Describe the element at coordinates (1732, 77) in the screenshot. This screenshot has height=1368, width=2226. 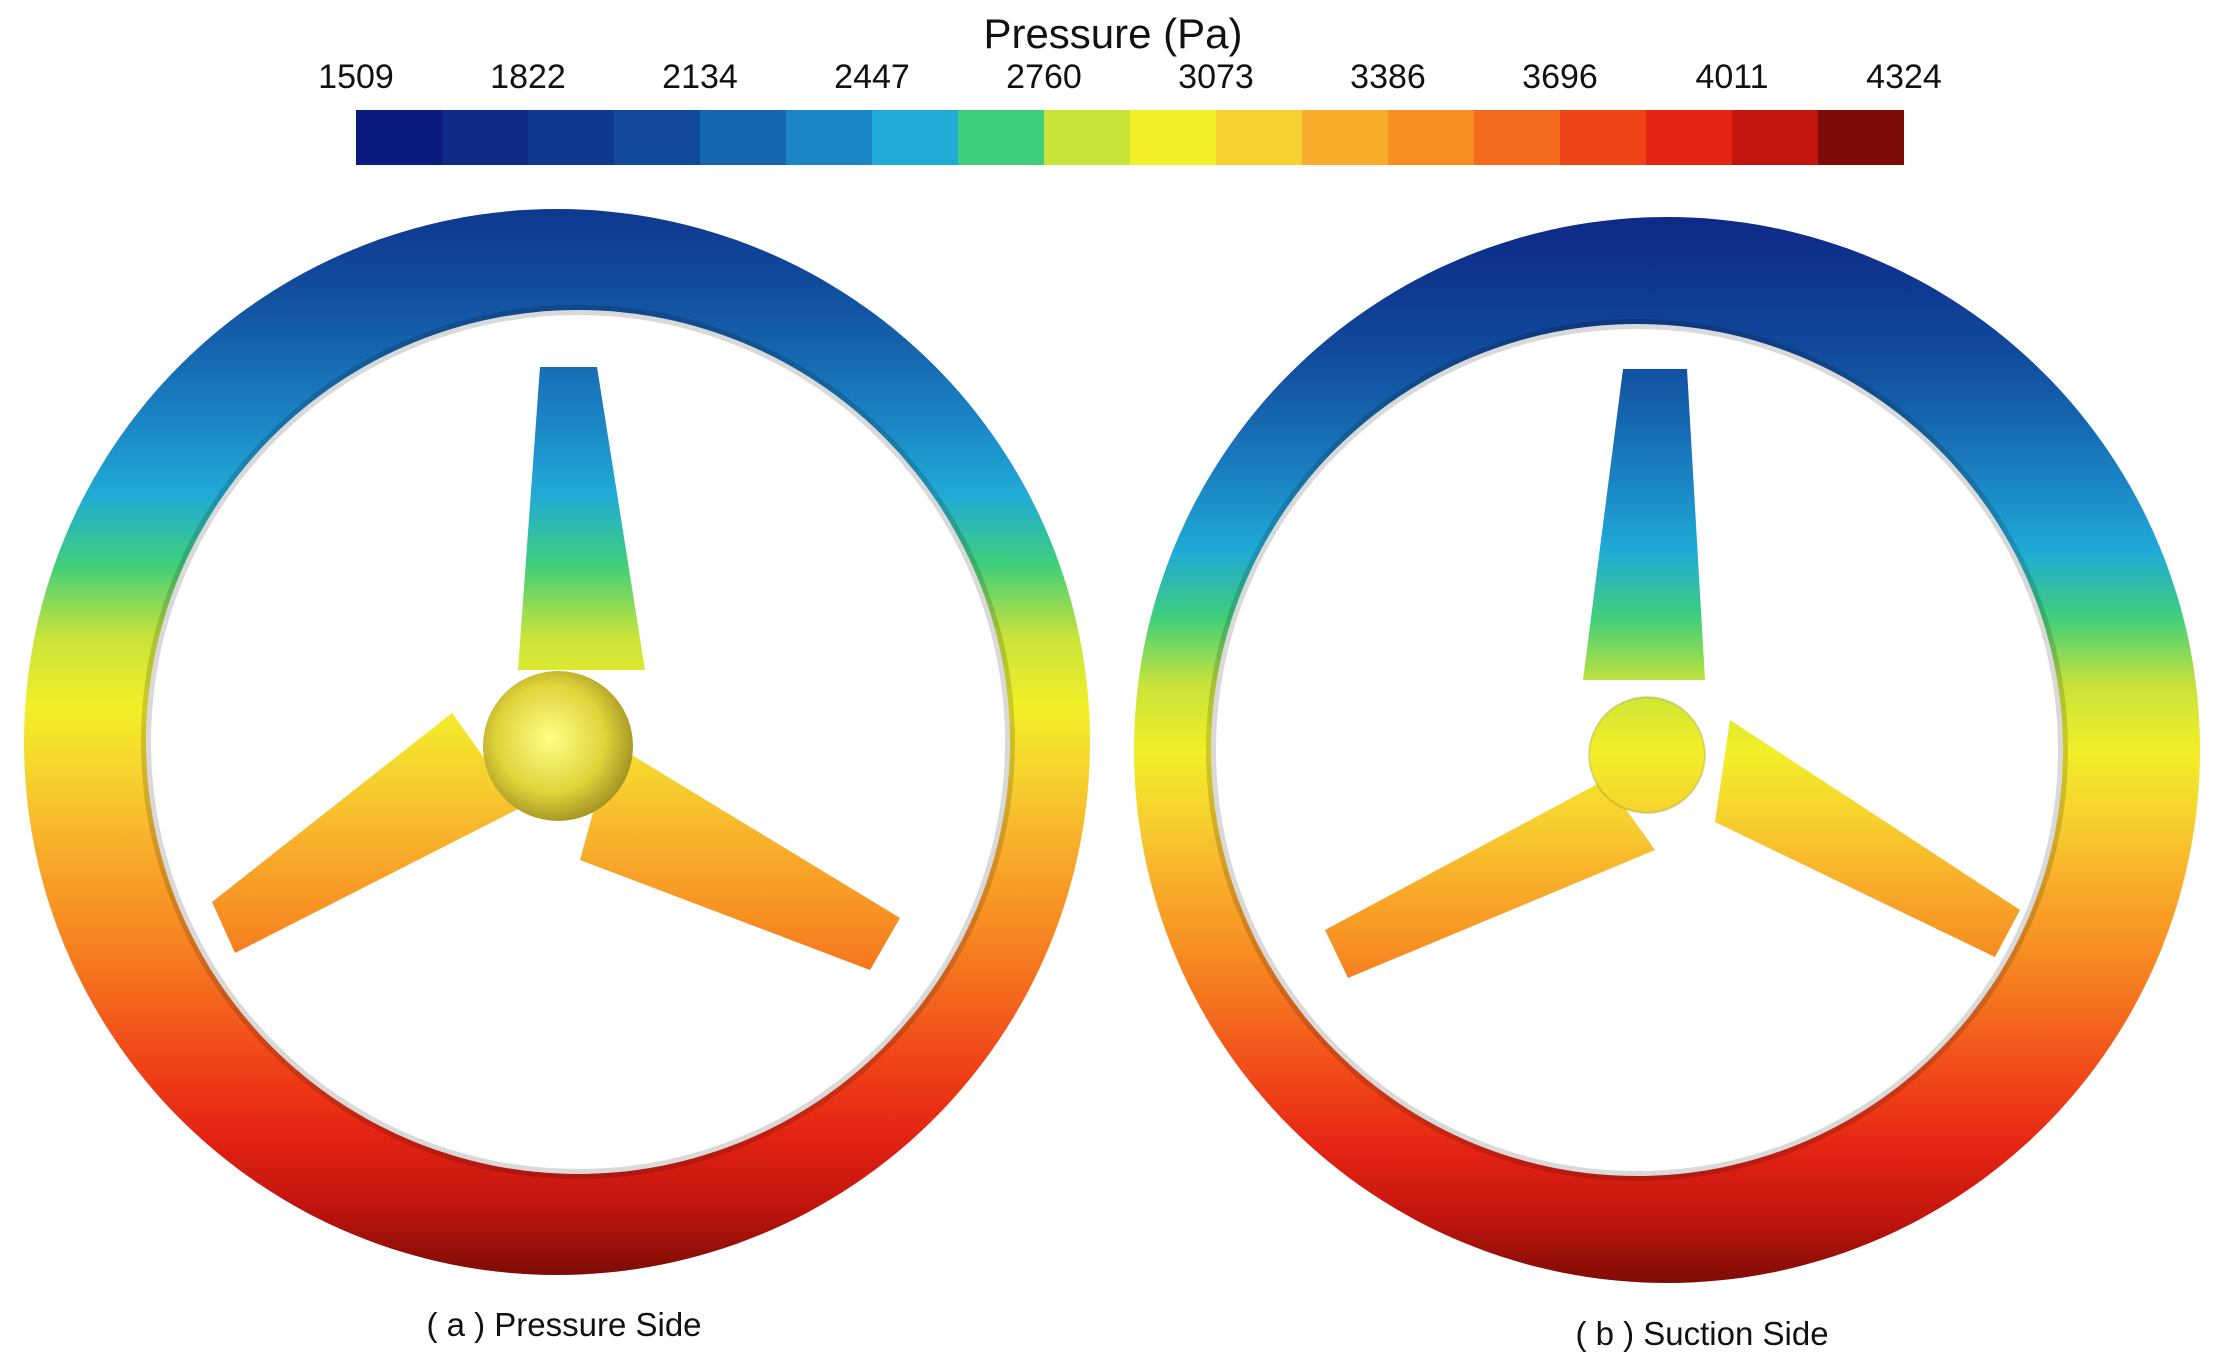
I see `colorbar-tick-label: 4011` at that location.